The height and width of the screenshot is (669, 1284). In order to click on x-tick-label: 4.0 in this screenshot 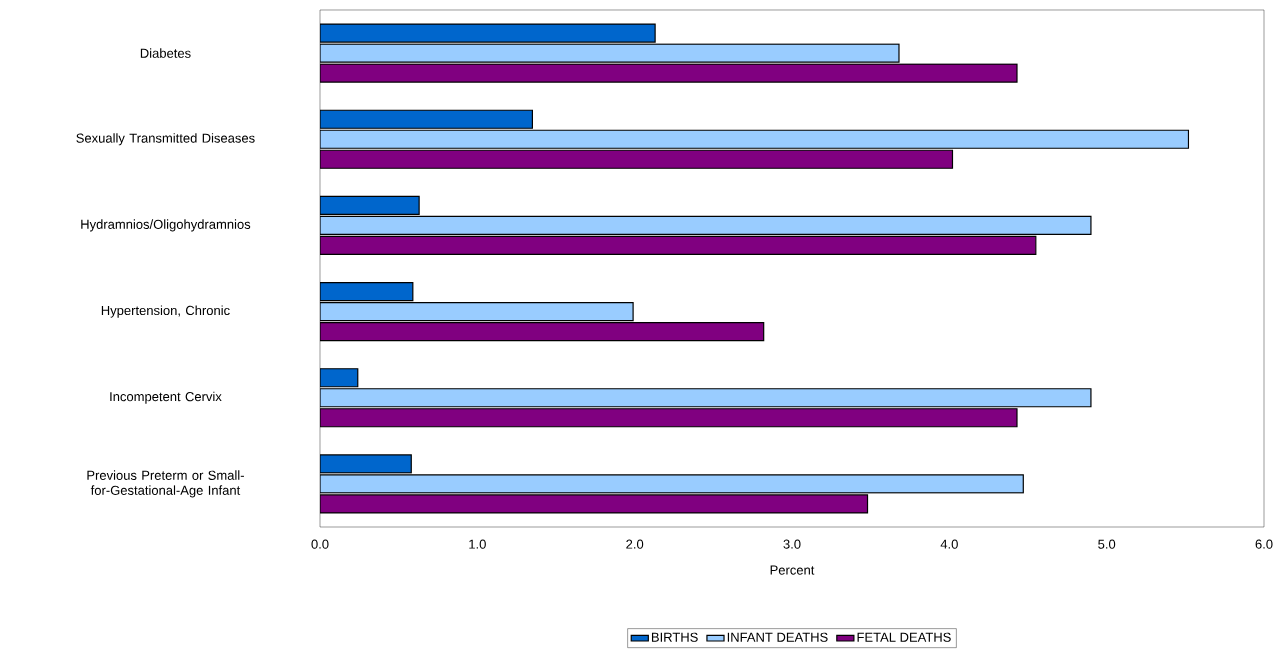, I will do `click(949, 544)`.